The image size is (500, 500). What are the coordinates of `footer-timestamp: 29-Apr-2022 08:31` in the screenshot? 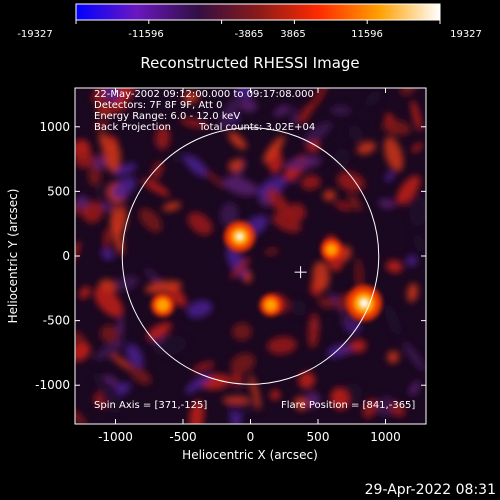 It's located at (430, 490).